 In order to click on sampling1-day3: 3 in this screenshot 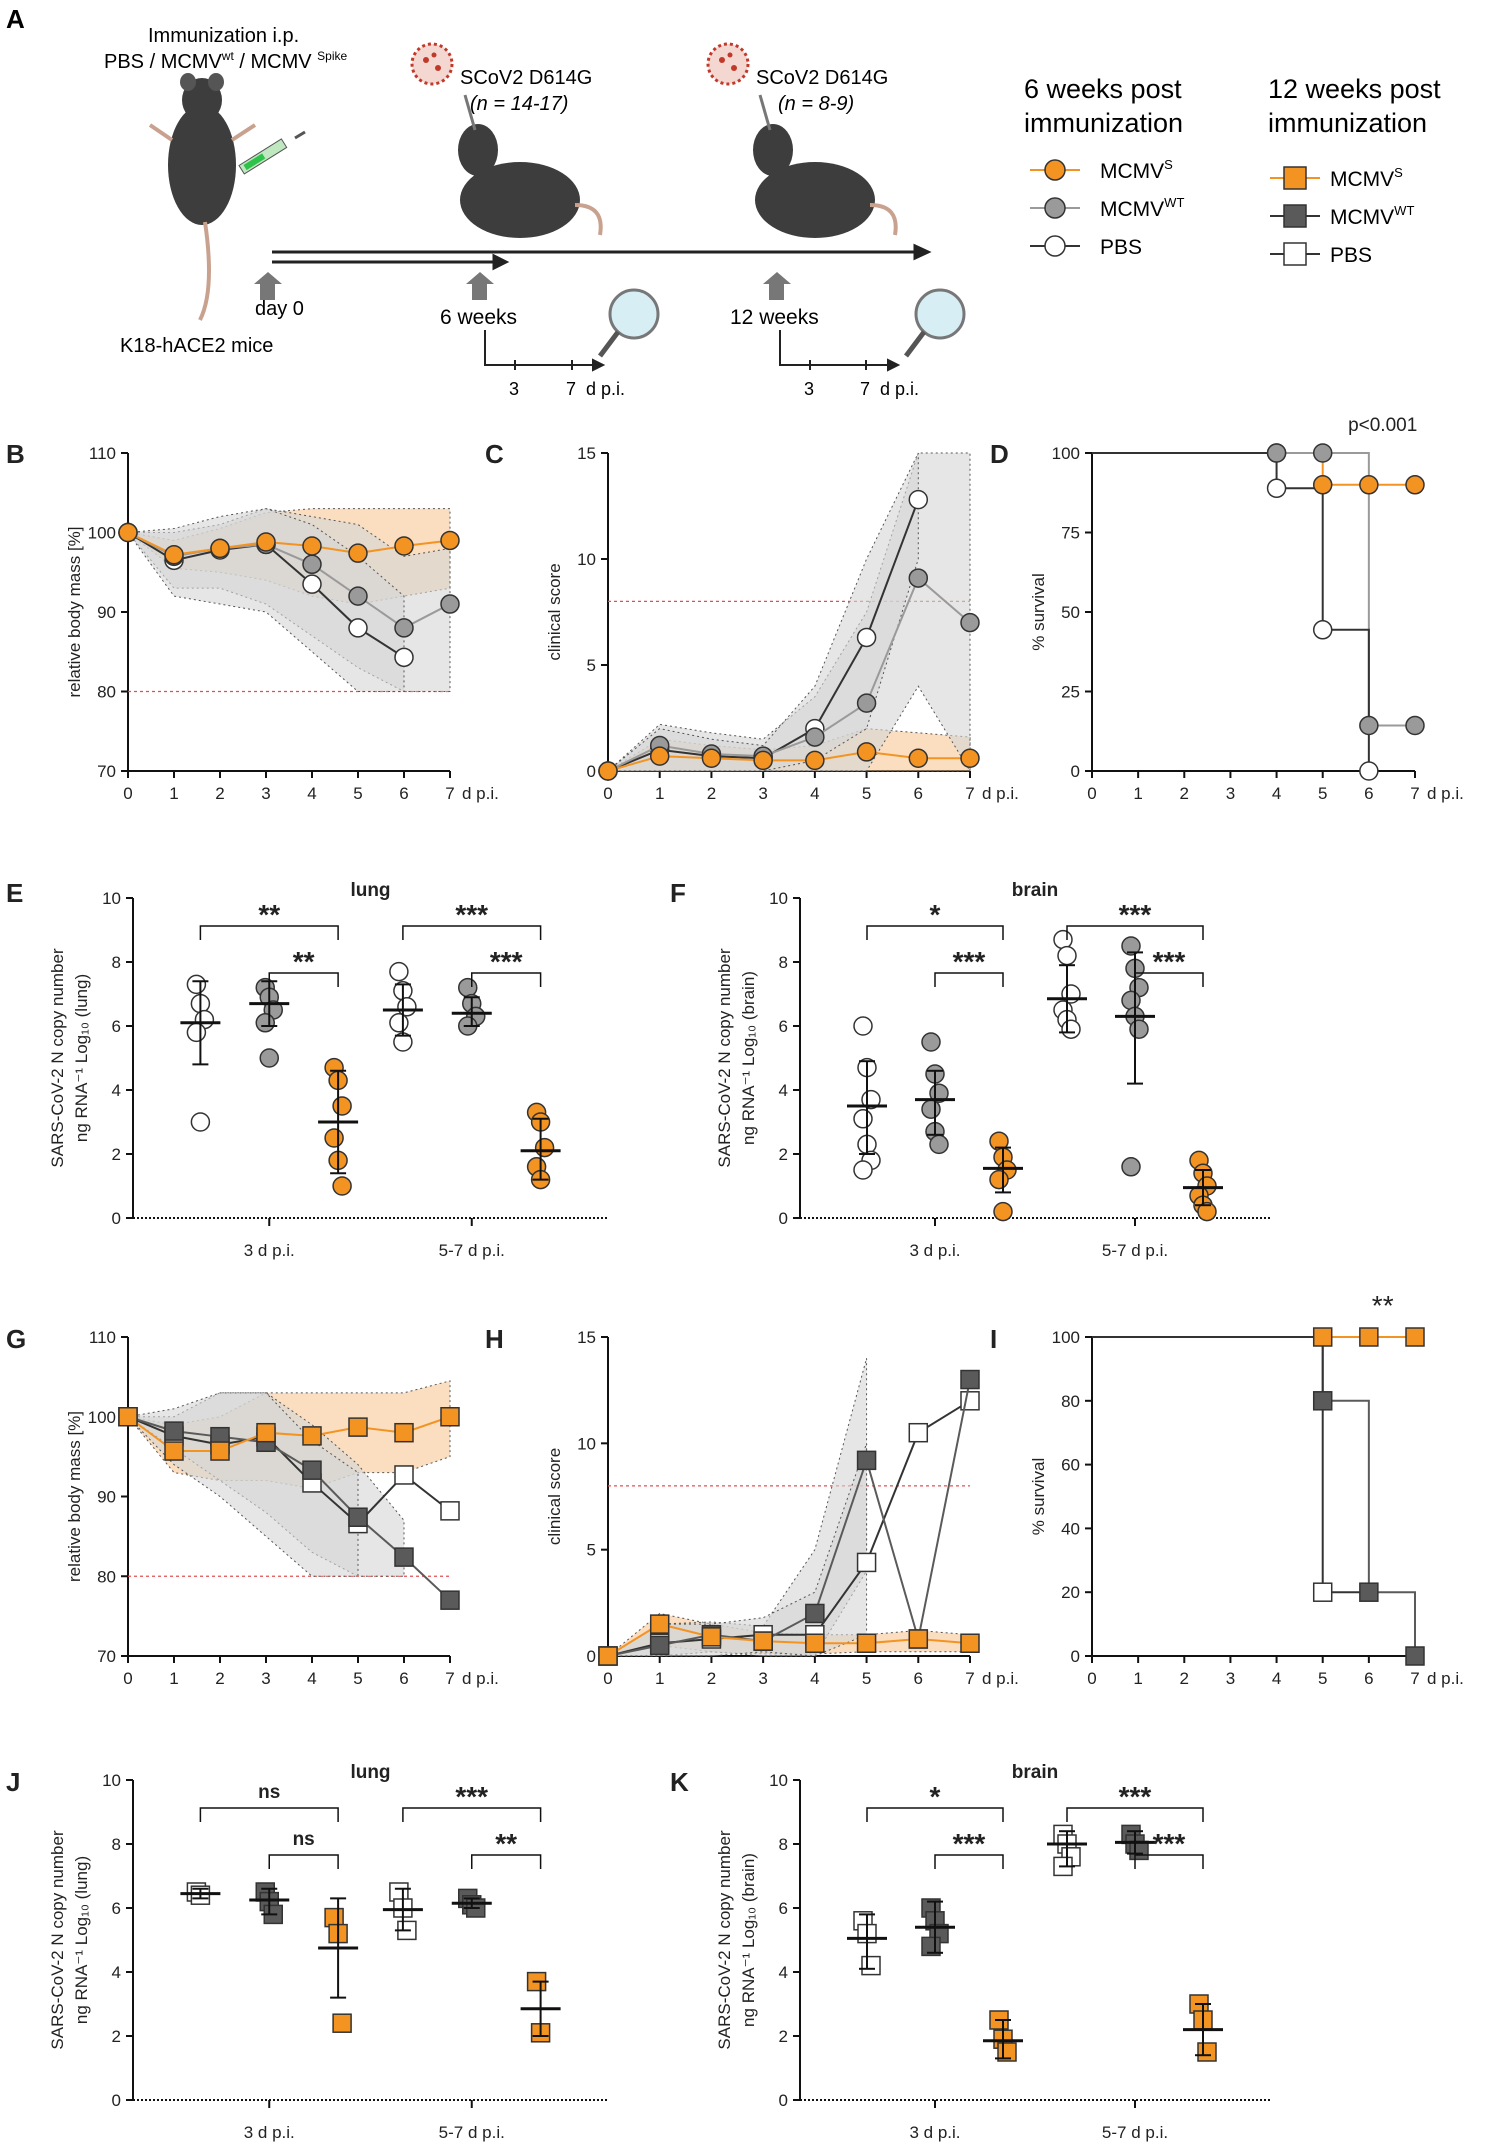, I will do `click(514, 389)`.